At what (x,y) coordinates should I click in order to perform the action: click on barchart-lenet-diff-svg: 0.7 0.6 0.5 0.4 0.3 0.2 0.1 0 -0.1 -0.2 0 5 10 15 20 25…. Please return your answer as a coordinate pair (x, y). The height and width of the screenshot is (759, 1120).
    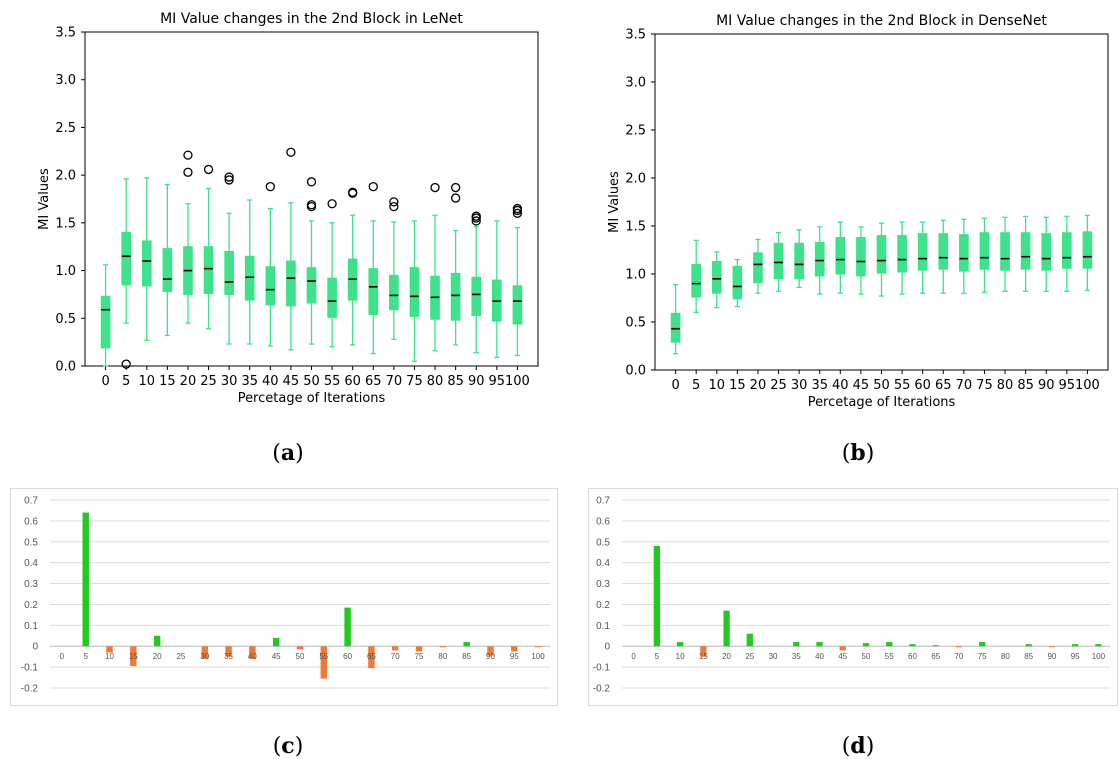
    Looking at the image, I should click on (284, 597).